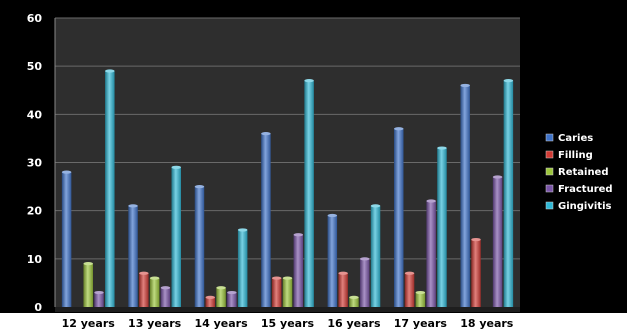 The width and height of the screenshot is (627, 332). What do you see at coordinates (221, 323) in the screenshot?
I see `x-tick-label: 14 years` at bounding box center [221, 323].